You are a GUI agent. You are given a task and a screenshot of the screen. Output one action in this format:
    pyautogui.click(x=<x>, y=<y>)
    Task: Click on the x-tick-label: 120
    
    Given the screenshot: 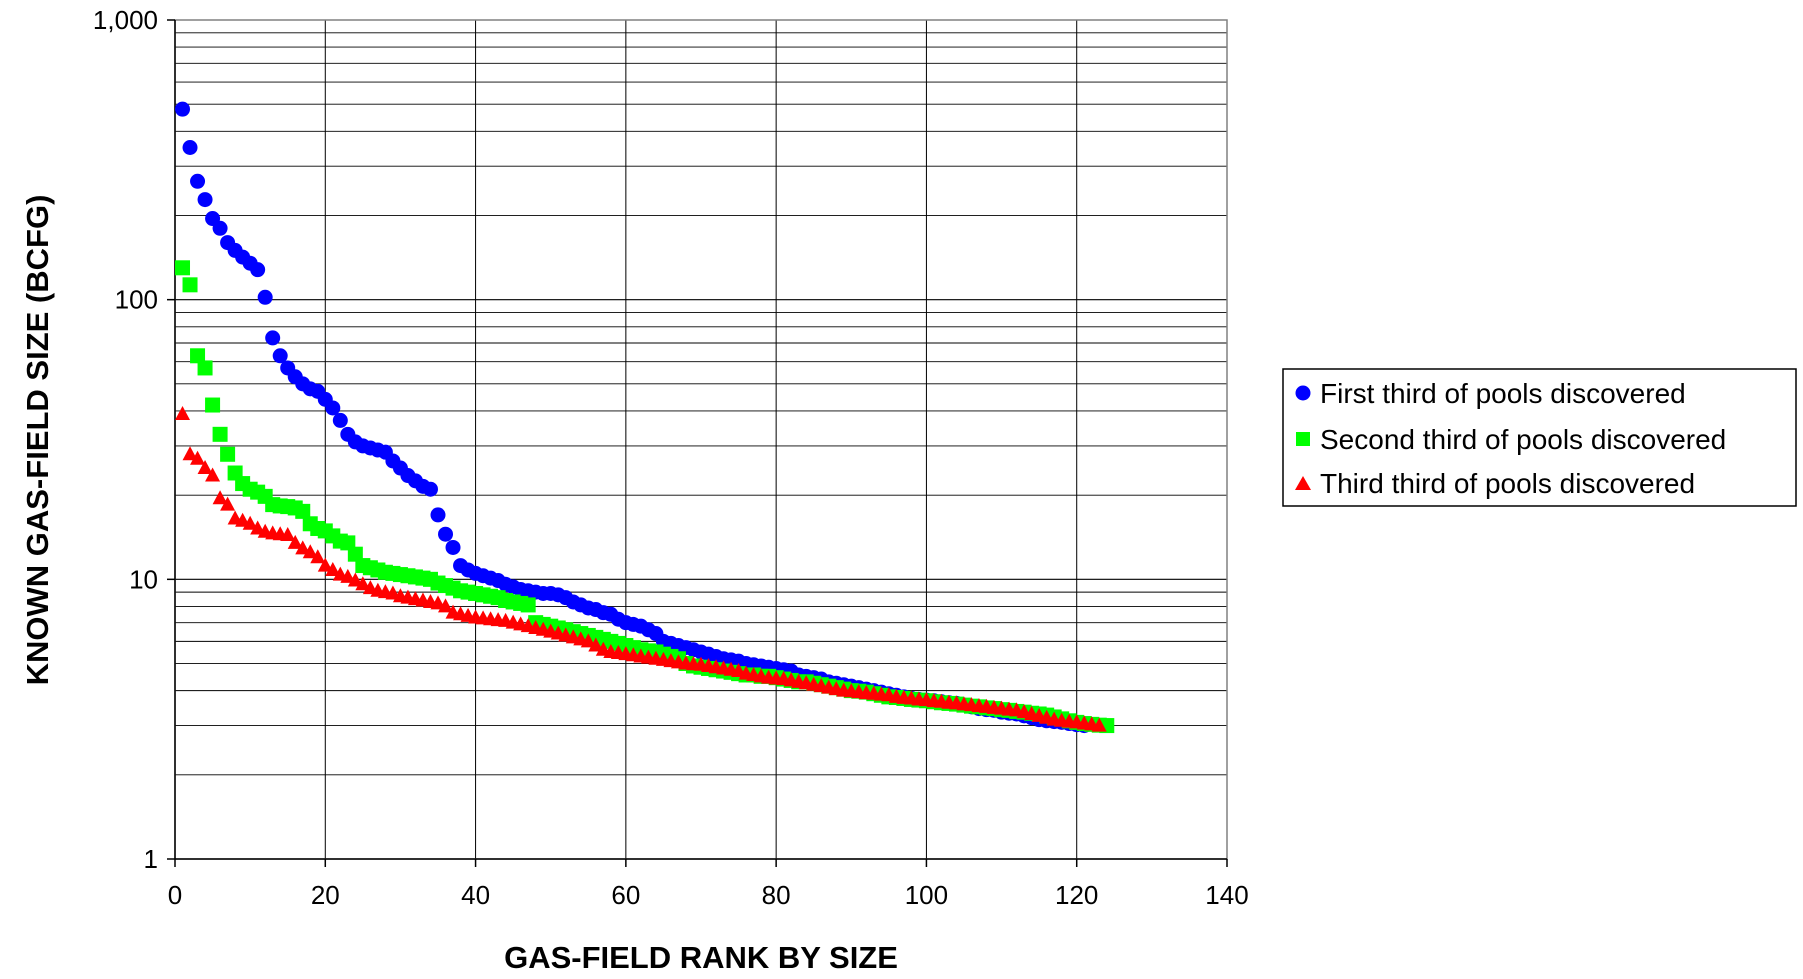 What is the action you would take?
    pyautogui.click(x=1076, y=895)
    